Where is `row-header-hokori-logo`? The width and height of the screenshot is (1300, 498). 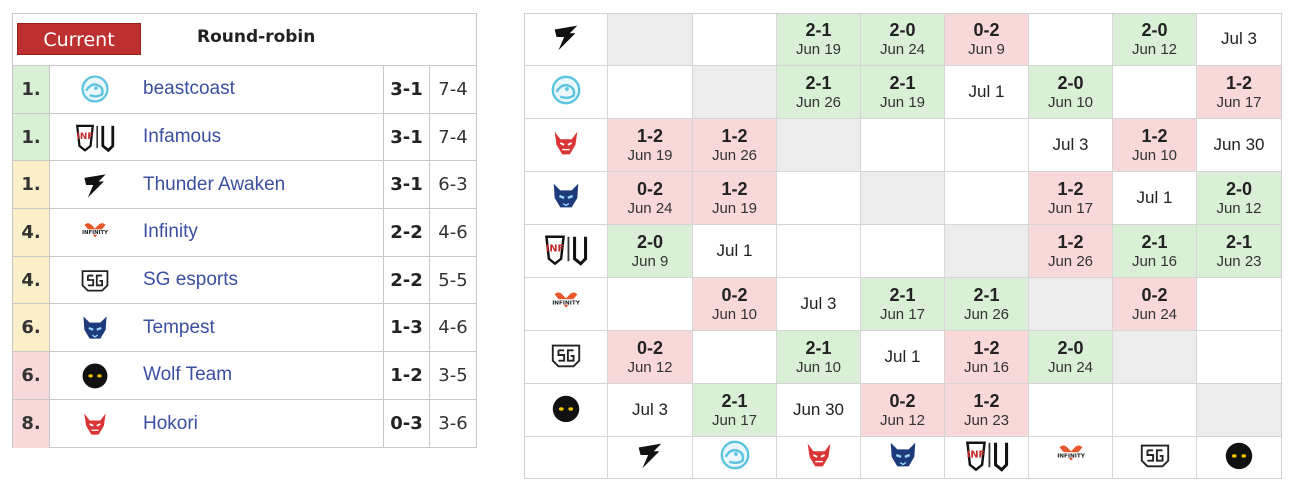 row-header-hokori-logo is located at coordinates (566, 145).